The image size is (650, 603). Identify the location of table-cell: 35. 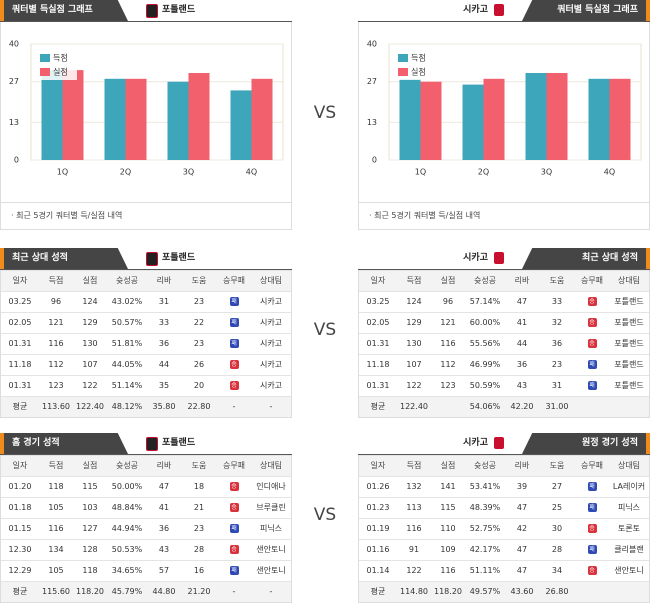
(164, 385).